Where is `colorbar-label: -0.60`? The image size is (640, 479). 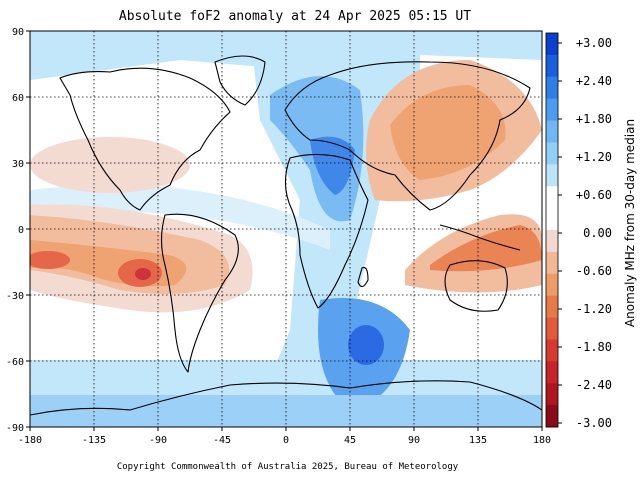
colorbar-label: -0.60 is located at coordinates (594, 271).